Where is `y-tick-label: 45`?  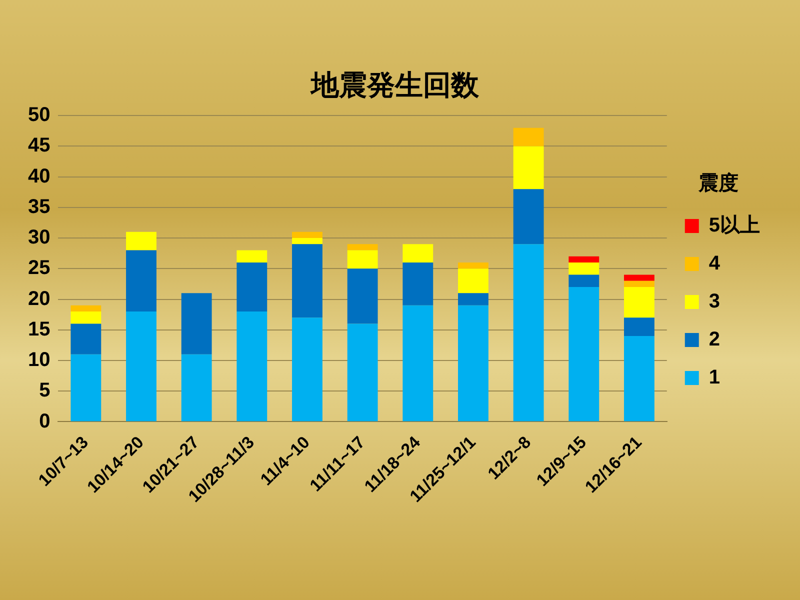
y-tick-label: 45 is located at coordinates (39, 145).